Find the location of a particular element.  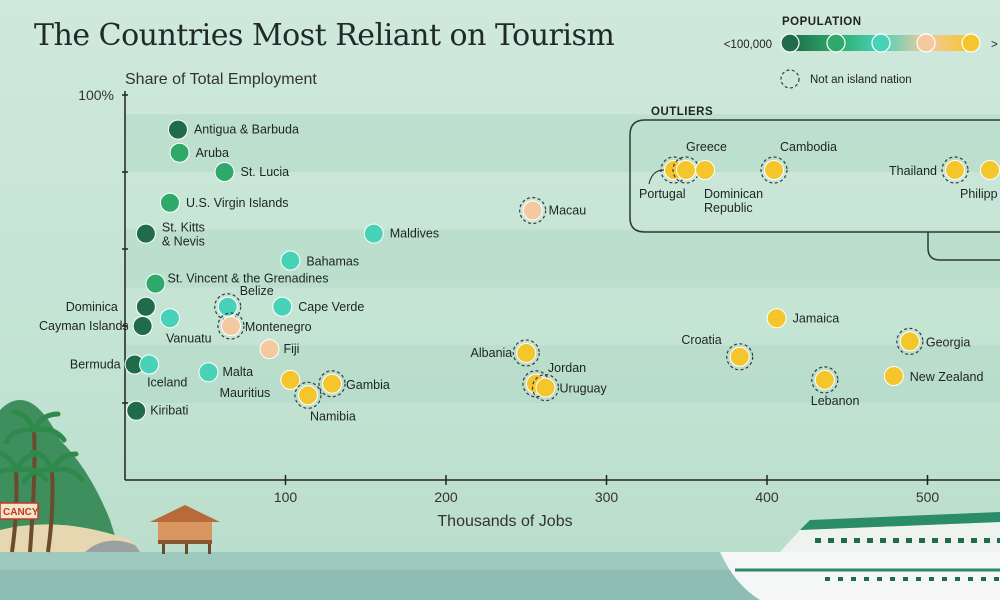

chart-title: The Countries Most Reliant on Tourism is located at coordinates (324, 35).